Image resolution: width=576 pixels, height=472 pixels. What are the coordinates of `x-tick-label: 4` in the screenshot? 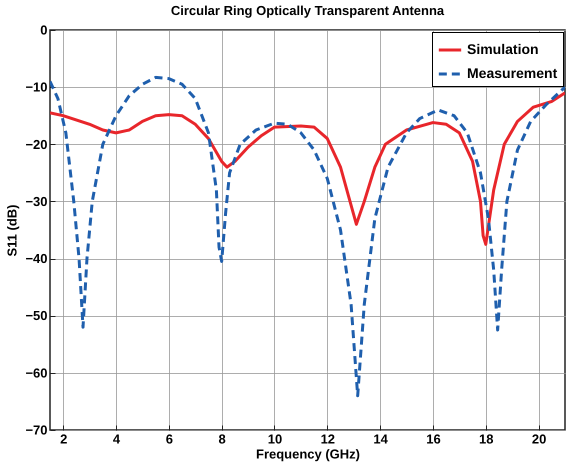 It's located at (116, 439).